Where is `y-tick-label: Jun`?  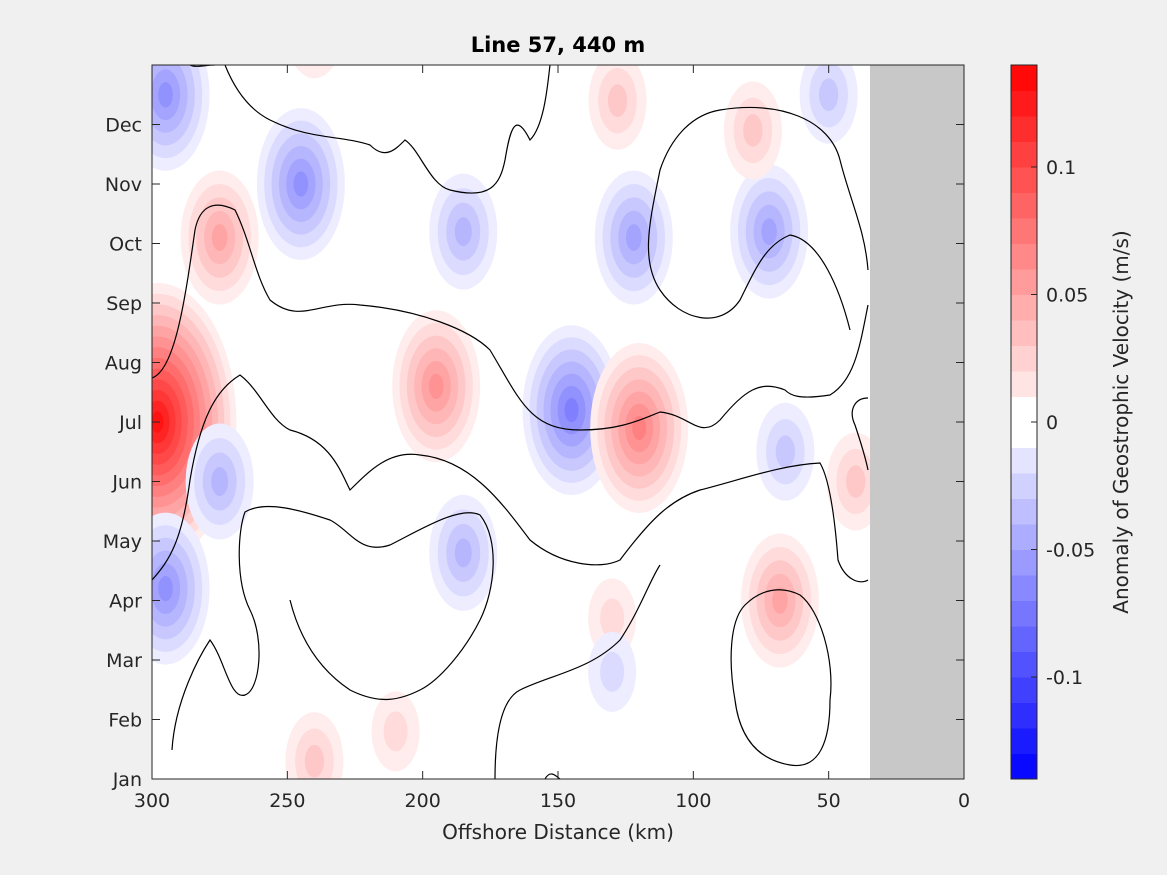 y-tick-label: Jun is located at coordinates (126, 483).